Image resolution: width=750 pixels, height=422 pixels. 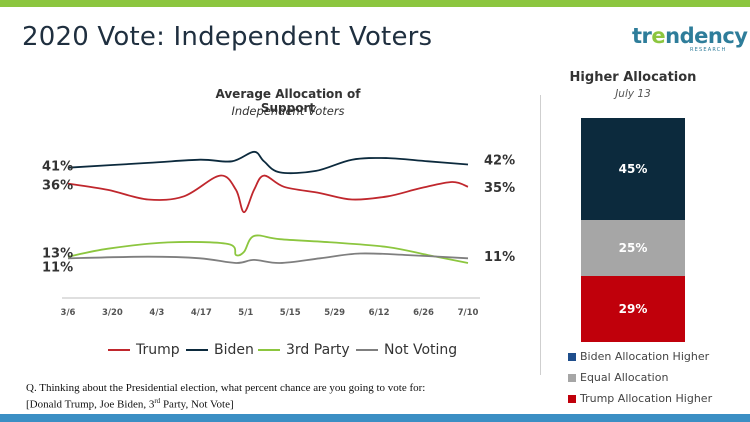 I want to click on top-accent-bar, so click(x=375, y=3).